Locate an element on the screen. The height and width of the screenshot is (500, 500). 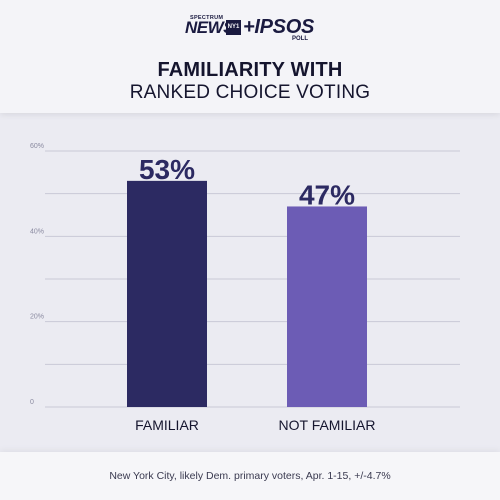
logo-ny1-badge: NY1 is located at coordinates (233, 27).